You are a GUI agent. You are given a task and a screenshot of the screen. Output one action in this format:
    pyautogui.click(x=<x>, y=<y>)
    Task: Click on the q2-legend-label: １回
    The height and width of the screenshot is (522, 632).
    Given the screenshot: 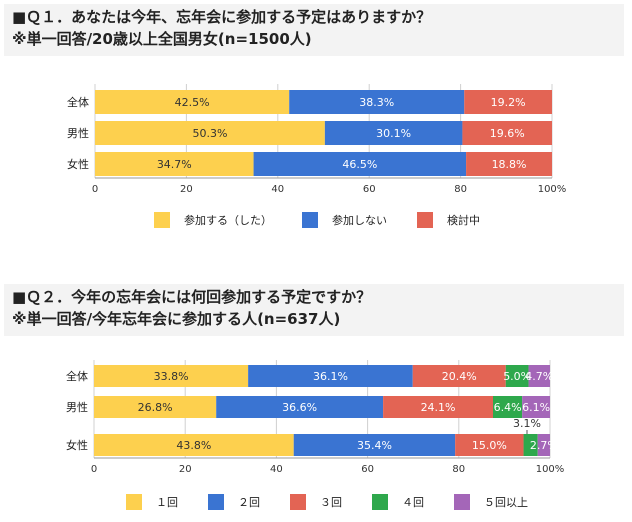 What is the action you would take?
    pyautogui.click(x=167, y=502)
    